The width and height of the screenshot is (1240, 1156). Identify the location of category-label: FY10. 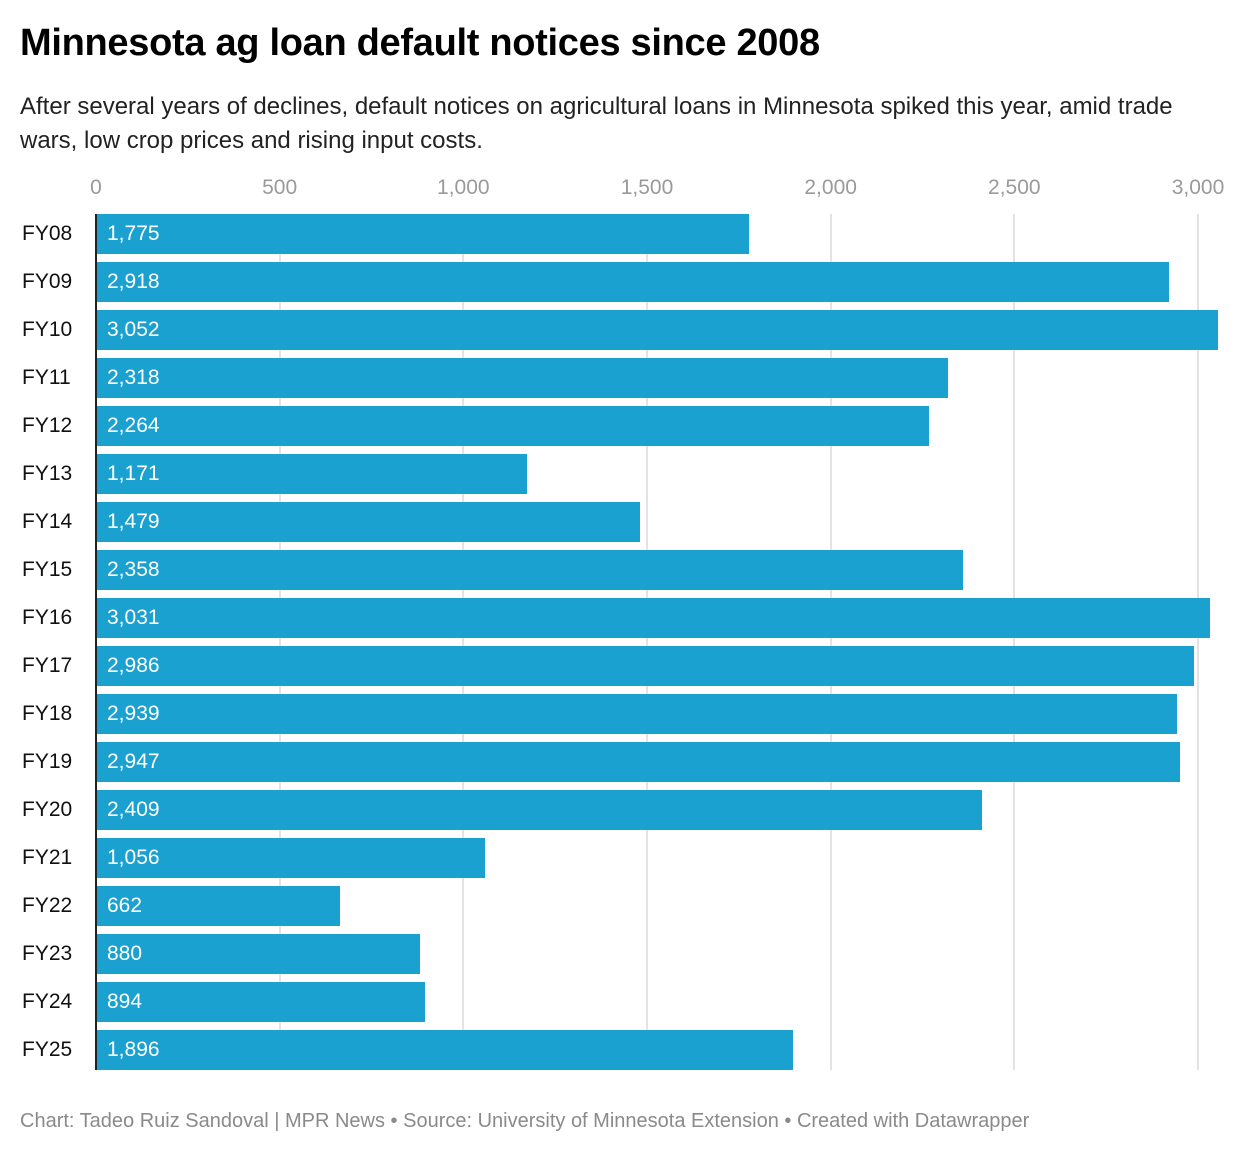
(47, 329).